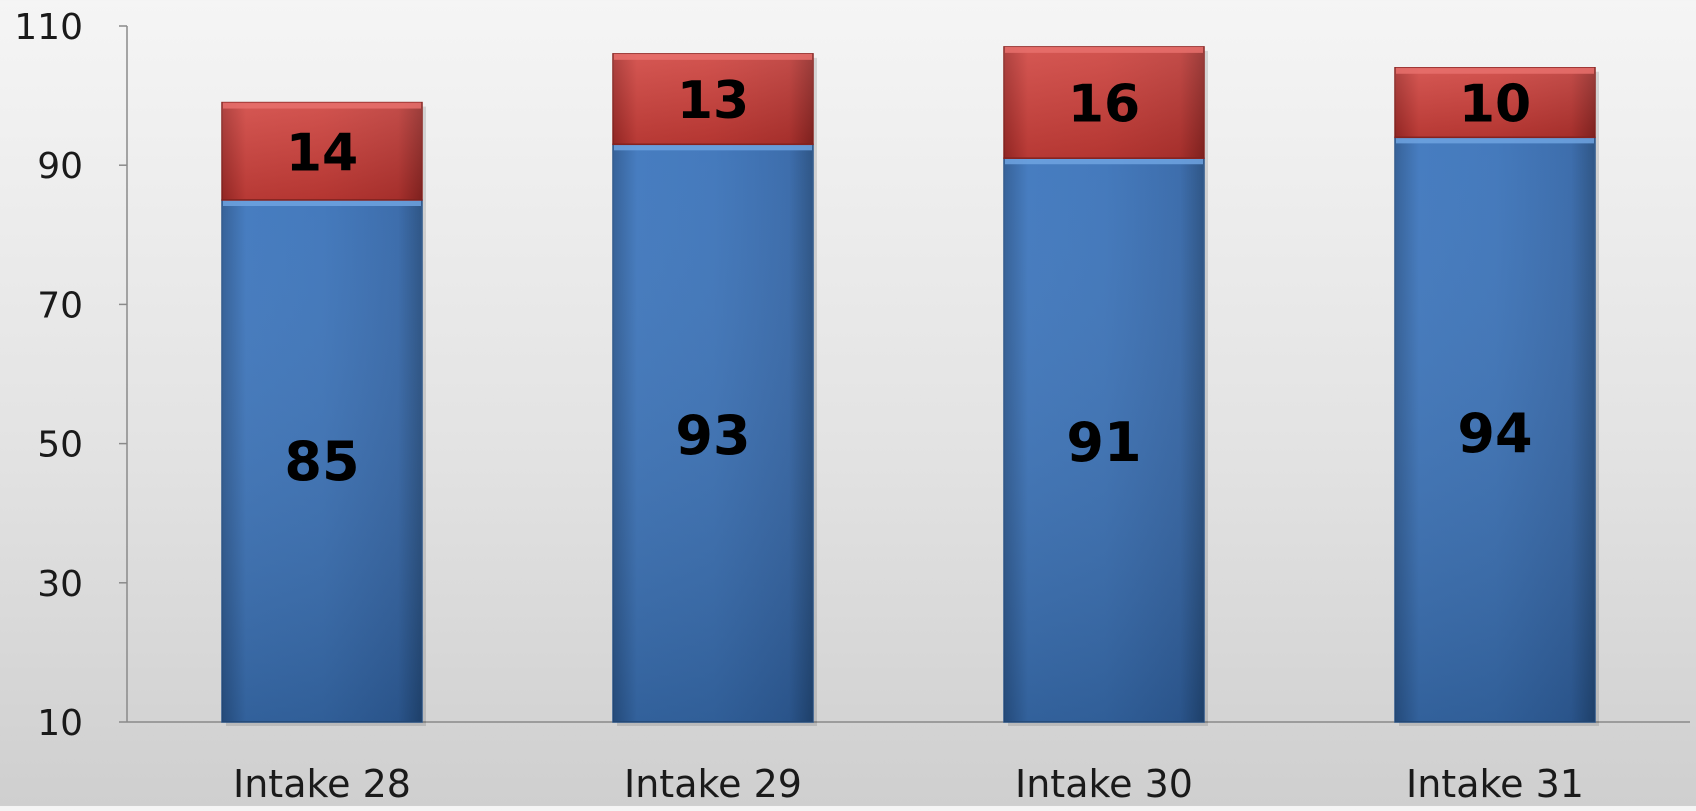 Image resolution: width=1696 pixels, height=811 pixels. What do you see at coordinates (1104, 105) in the screenshot?
I see `data-label-series-2: 16` at bounding box center [1104, 105].